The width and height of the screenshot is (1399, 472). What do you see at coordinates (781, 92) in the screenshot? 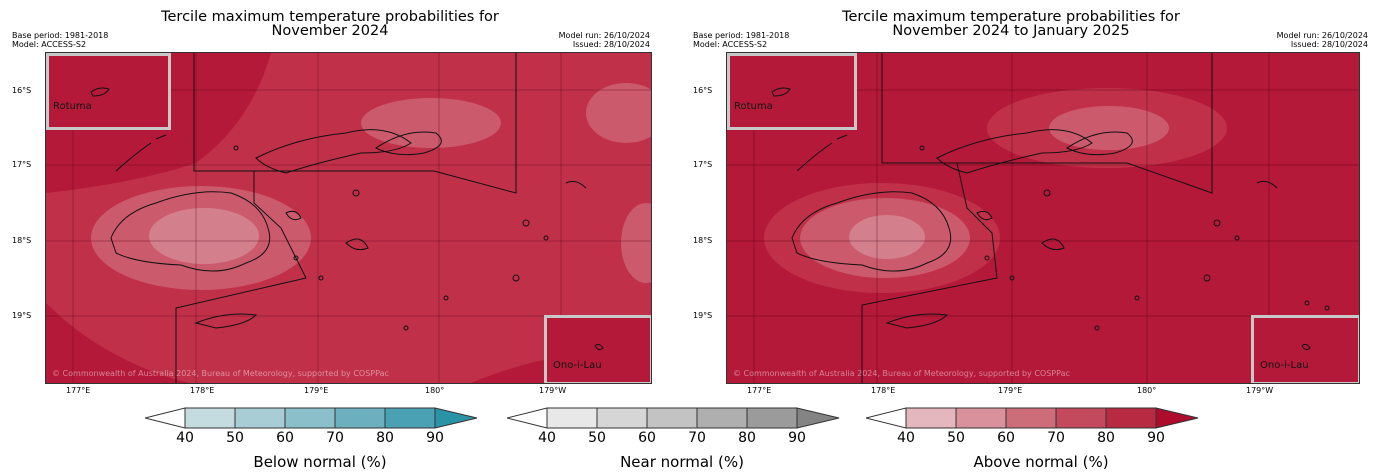
I see `right-inset-rotuma-island` at bounding box center [781, 92].